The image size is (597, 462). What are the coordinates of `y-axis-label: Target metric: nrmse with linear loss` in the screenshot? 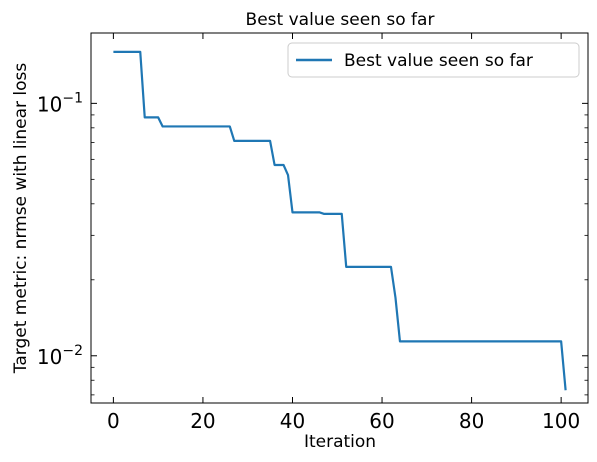 It's located at (21, 219).